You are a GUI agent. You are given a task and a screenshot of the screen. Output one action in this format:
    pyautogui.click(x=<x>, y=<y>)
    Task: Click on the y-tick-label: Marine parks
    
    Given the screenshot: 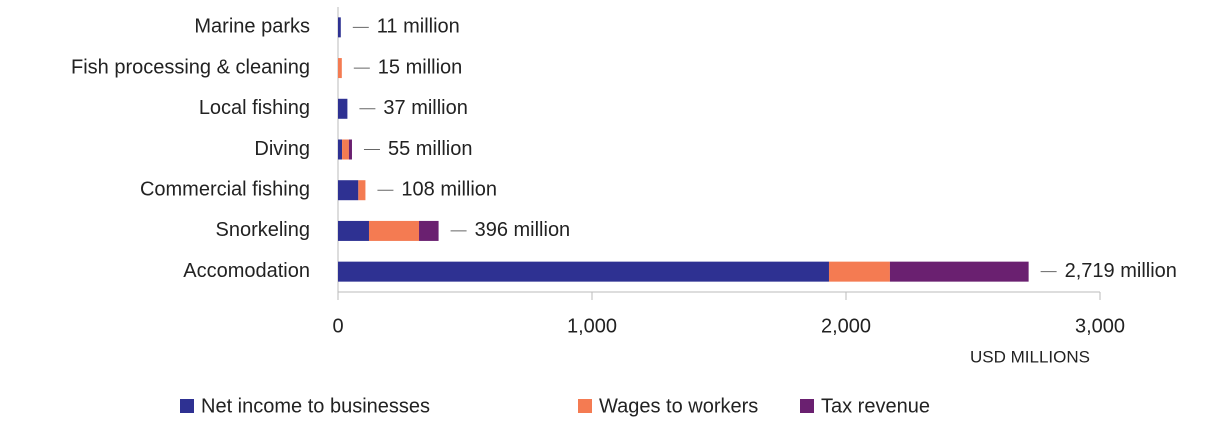 What is the action you would take?
    pyautogui.click(x=252, y=27)
    